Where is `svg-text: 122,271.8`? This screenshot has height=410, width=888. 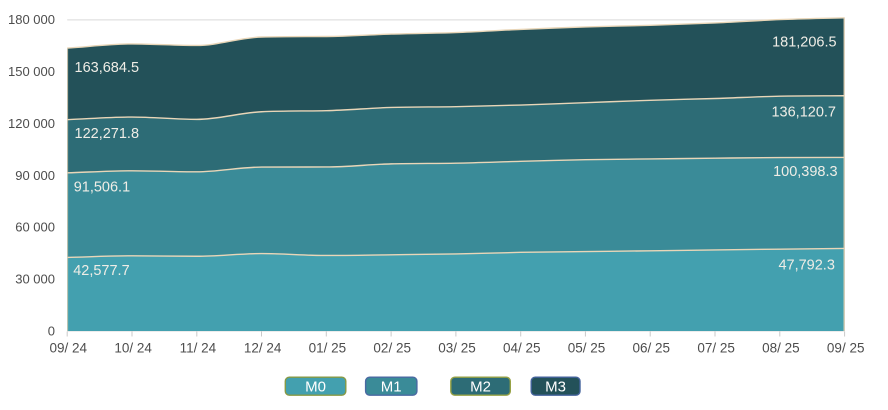 svg-text: 122,271.8 is located at coordinates (107, 134).